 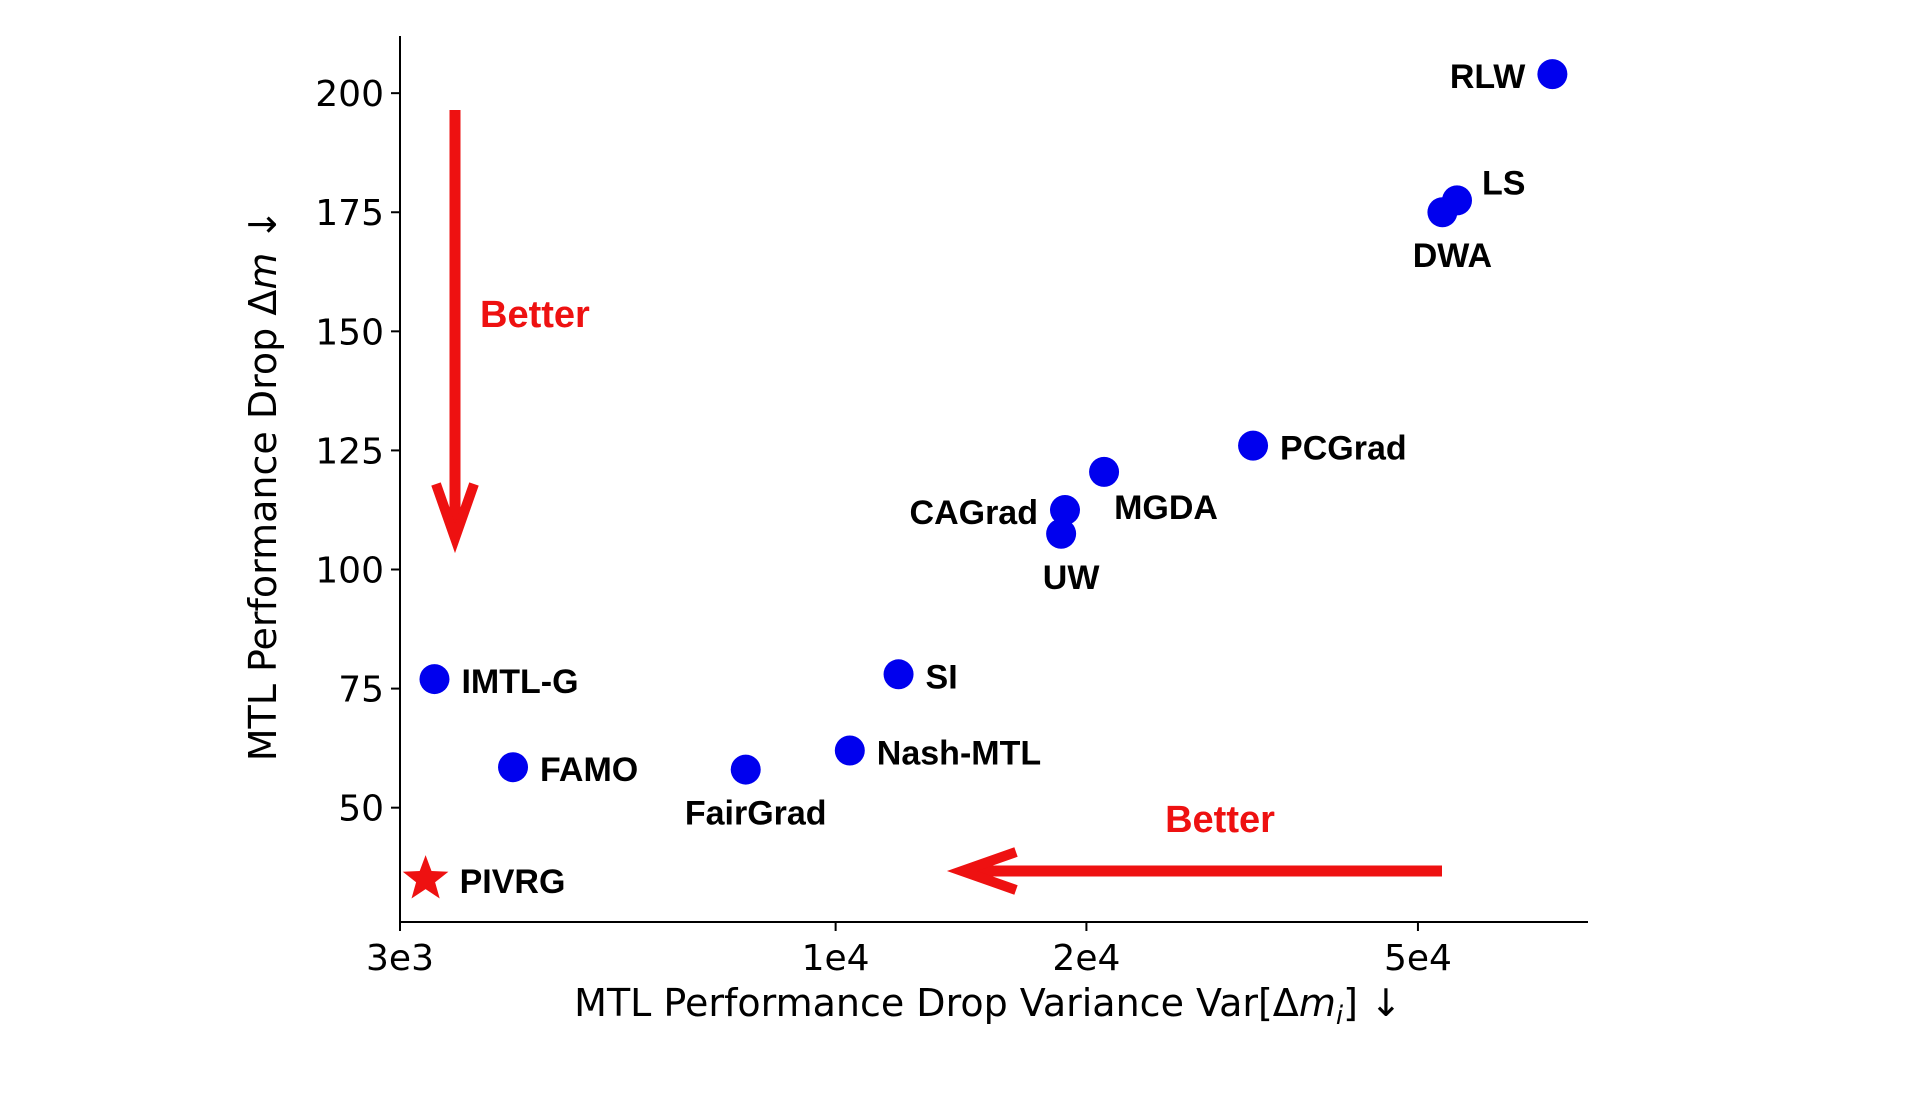 What do you see at coordinates (982, 871) in the screenshot?
I see `better-arrow-left-head` at bounding box center [982, 871].